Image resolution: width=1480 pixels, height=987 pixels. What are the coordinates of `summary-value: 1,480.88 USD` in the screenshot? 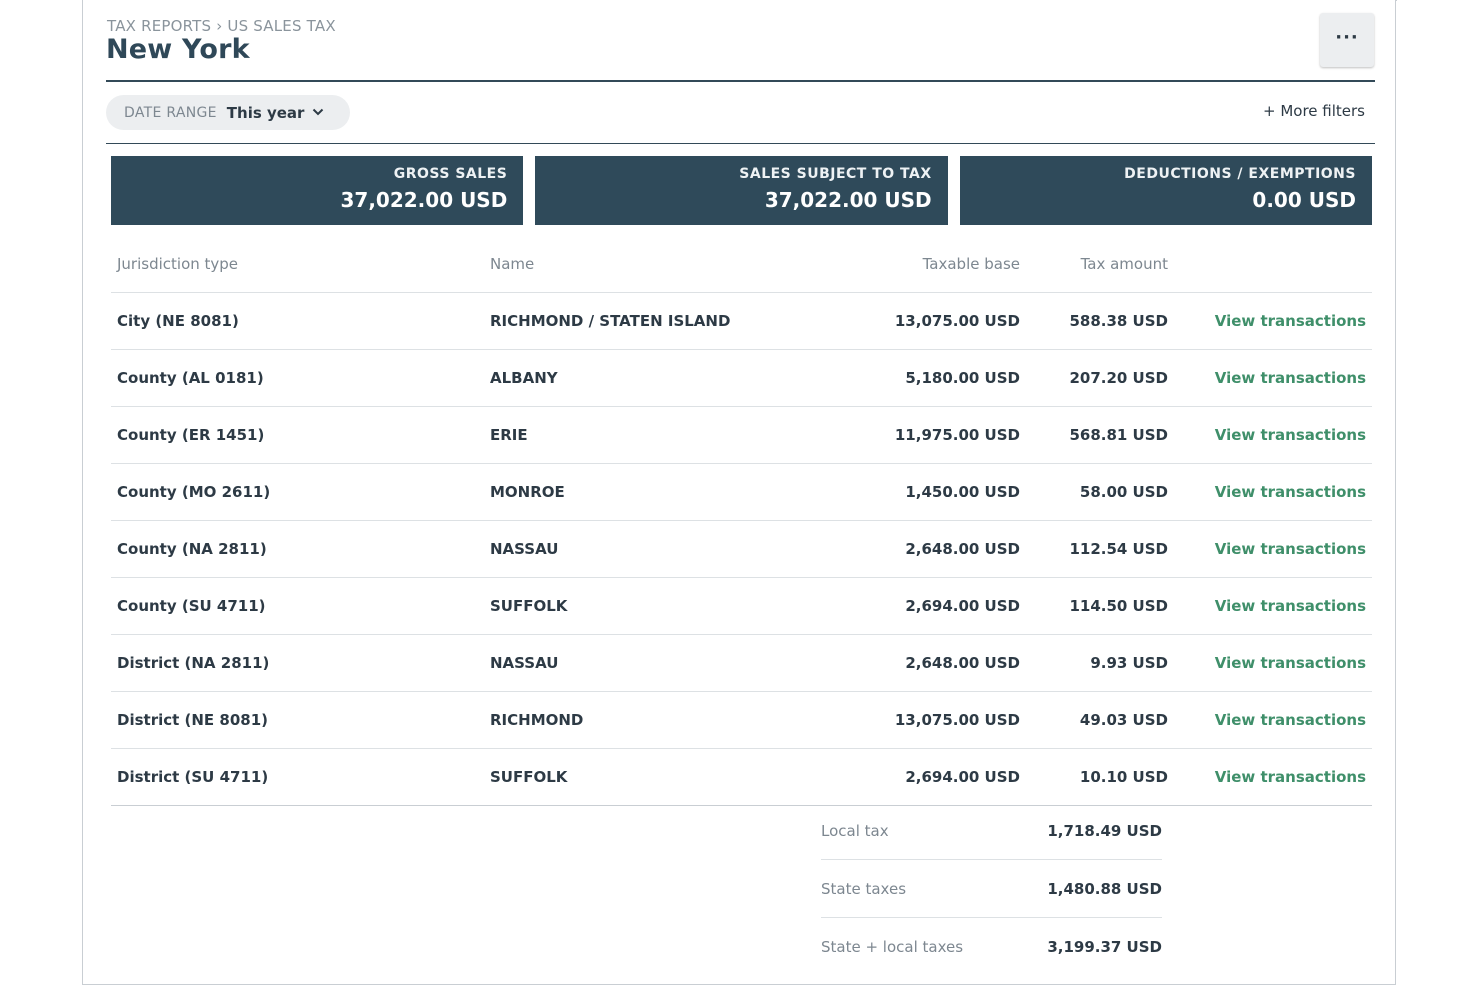 It's located at (1104, 888).